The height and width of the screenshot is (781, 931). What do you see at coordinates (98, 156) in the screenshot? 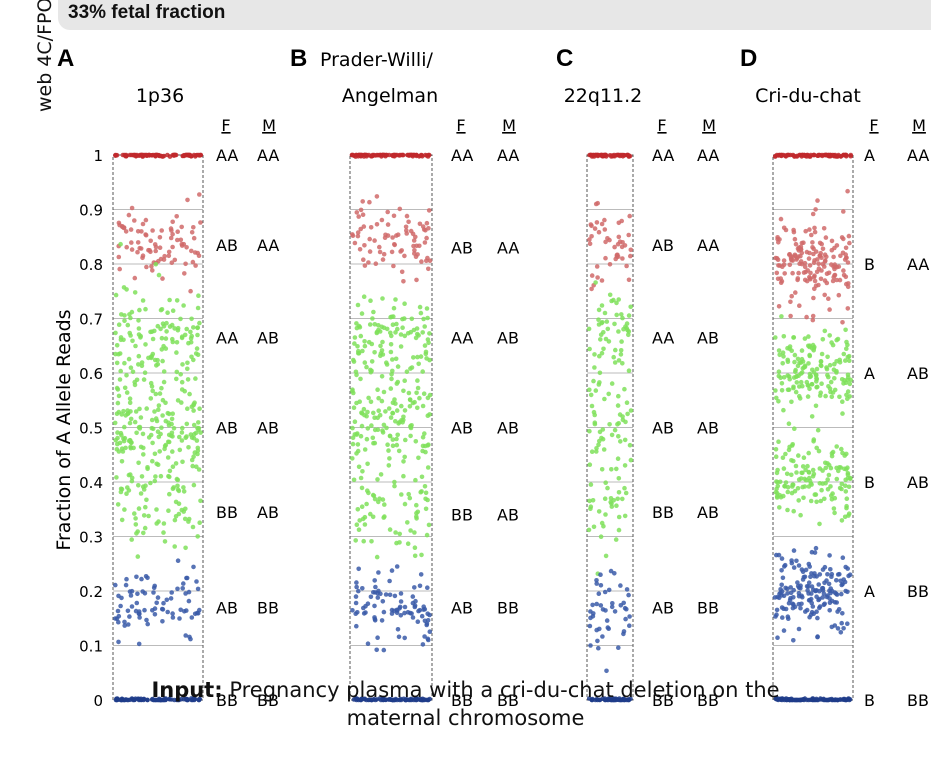
I see `y-tick-label: 1` at bounding box center [98, 156].